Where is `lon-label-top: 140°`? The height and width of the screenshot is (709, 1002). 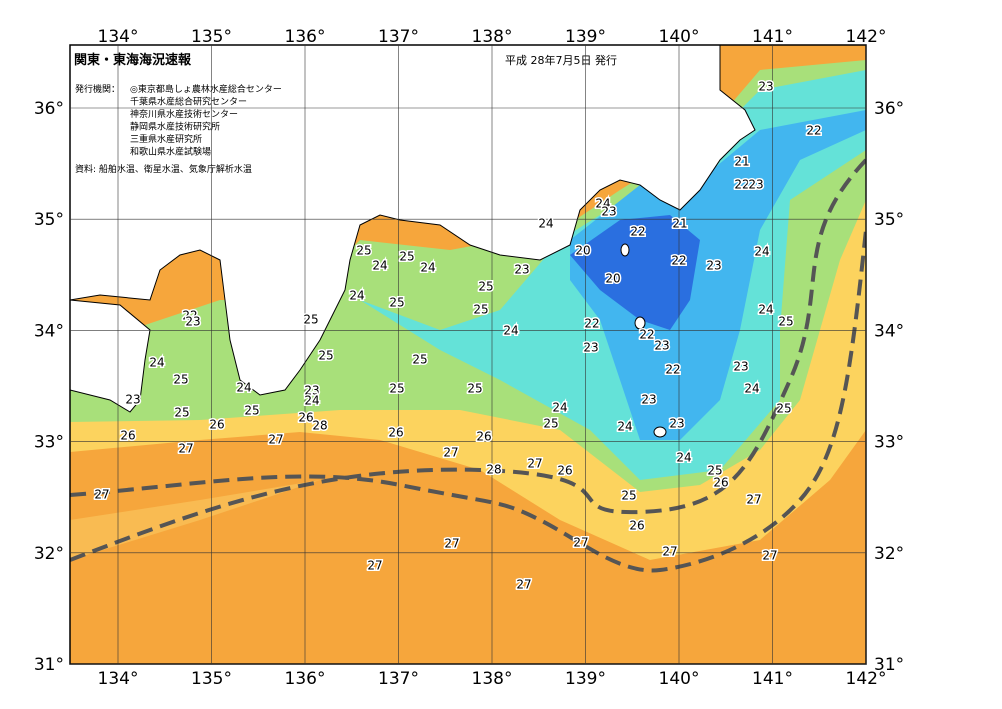
lon-label-top: 140° is located at coordinates (679, 37).